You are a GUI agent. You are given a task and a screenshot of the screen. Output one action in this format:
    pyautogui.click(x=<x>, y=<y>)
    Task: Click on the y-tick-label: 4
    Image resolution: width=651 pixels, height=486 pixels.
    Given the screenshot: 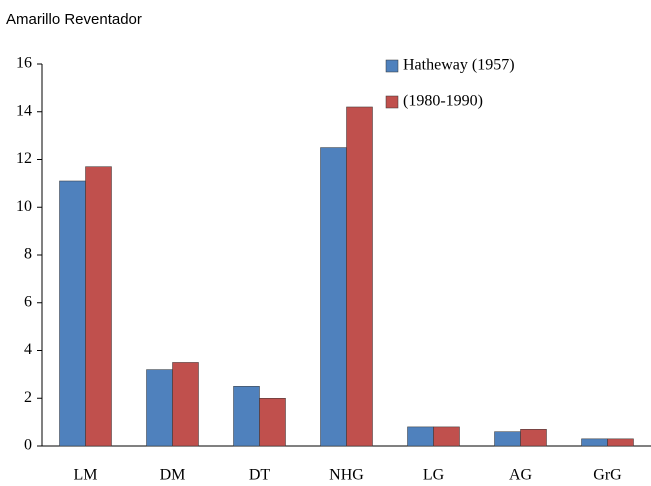 What is the action you would take?
    pyautogui.click(x=28, y=349)
    